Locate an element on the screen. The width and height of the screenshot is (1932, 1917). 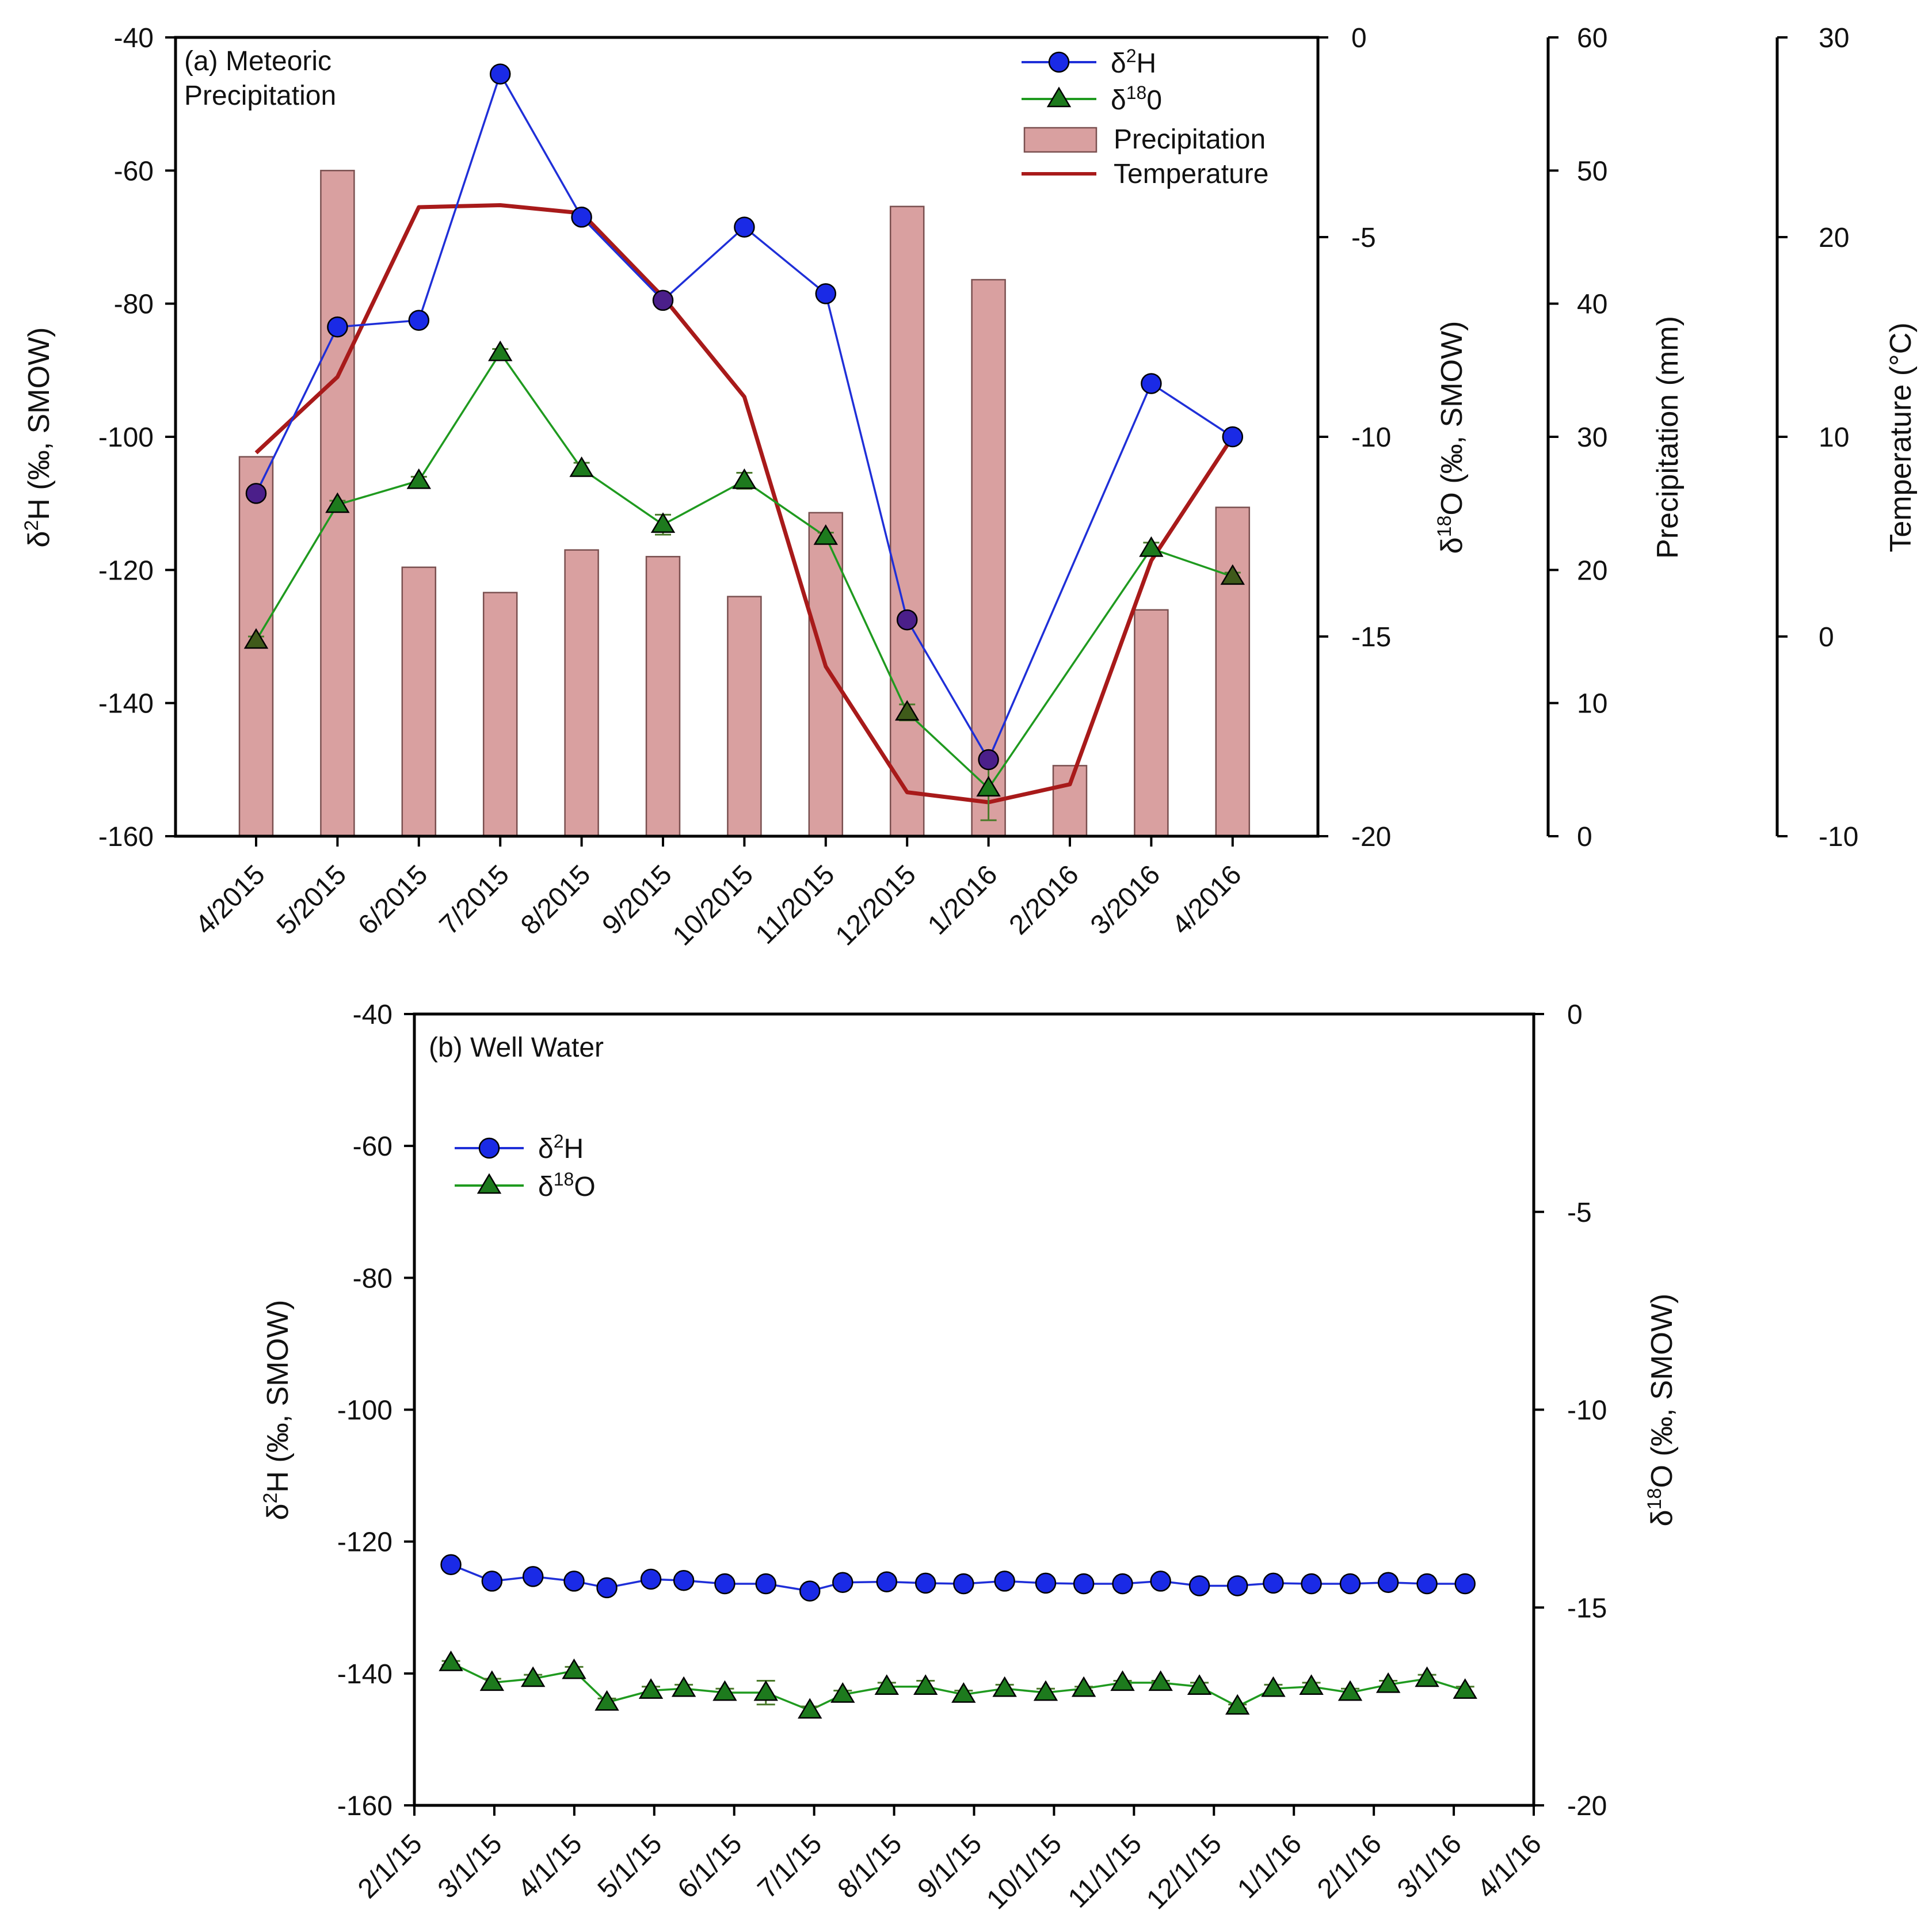
right-axis-d18o-b: -20 -15 -10 -5 0 is located at coordinates (1571, 1410).